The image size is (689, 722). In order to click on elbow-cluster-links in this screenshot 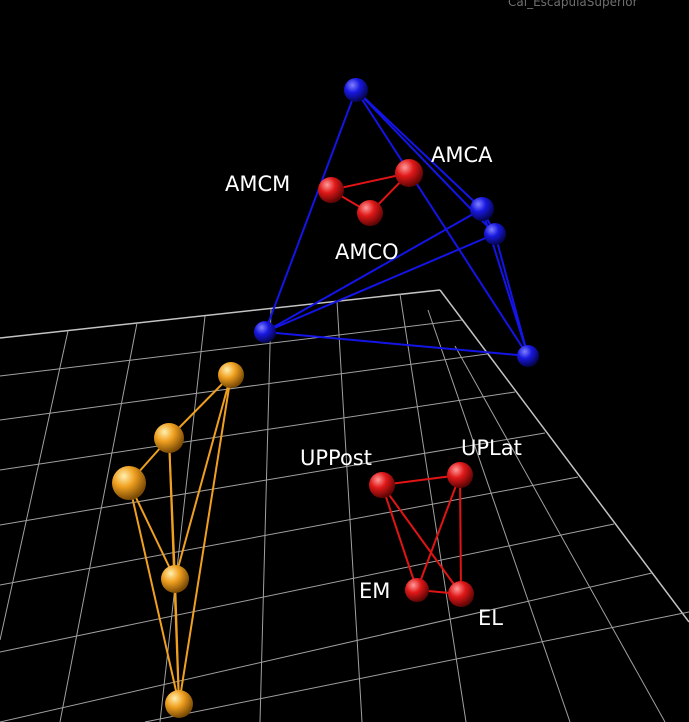, I will do `click(421, 534)`.